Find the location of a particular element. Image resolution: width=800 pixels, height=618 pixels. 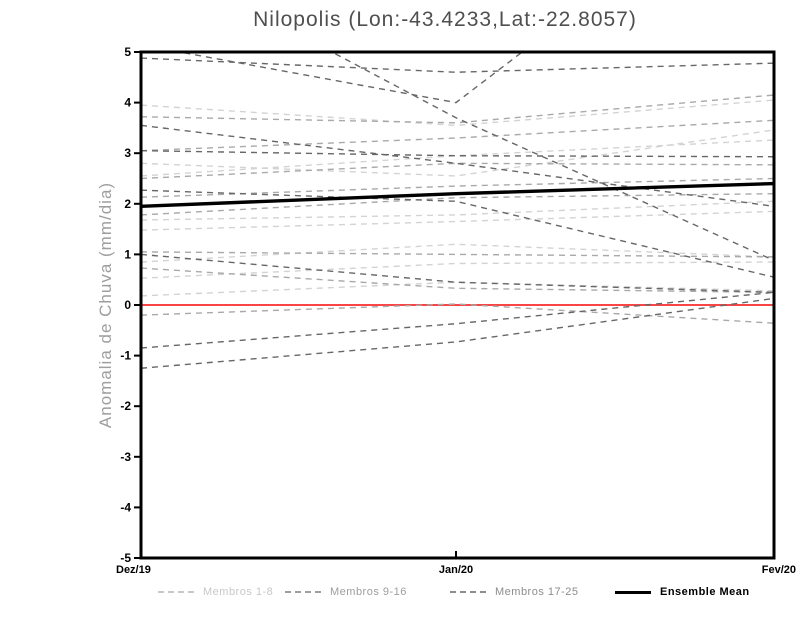

legend-label: Membros 9-16 is located at coordinates (368, 592).